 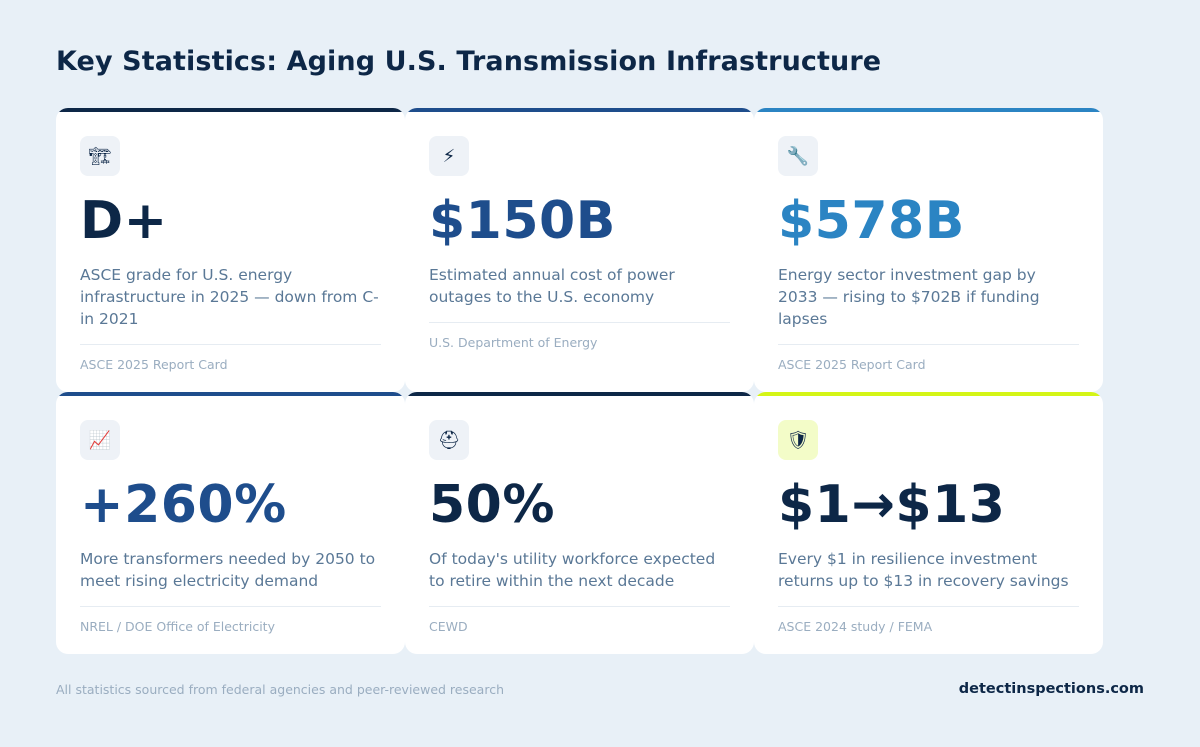 I want to click on stat-value: 50%, so click(x=492, y=505).